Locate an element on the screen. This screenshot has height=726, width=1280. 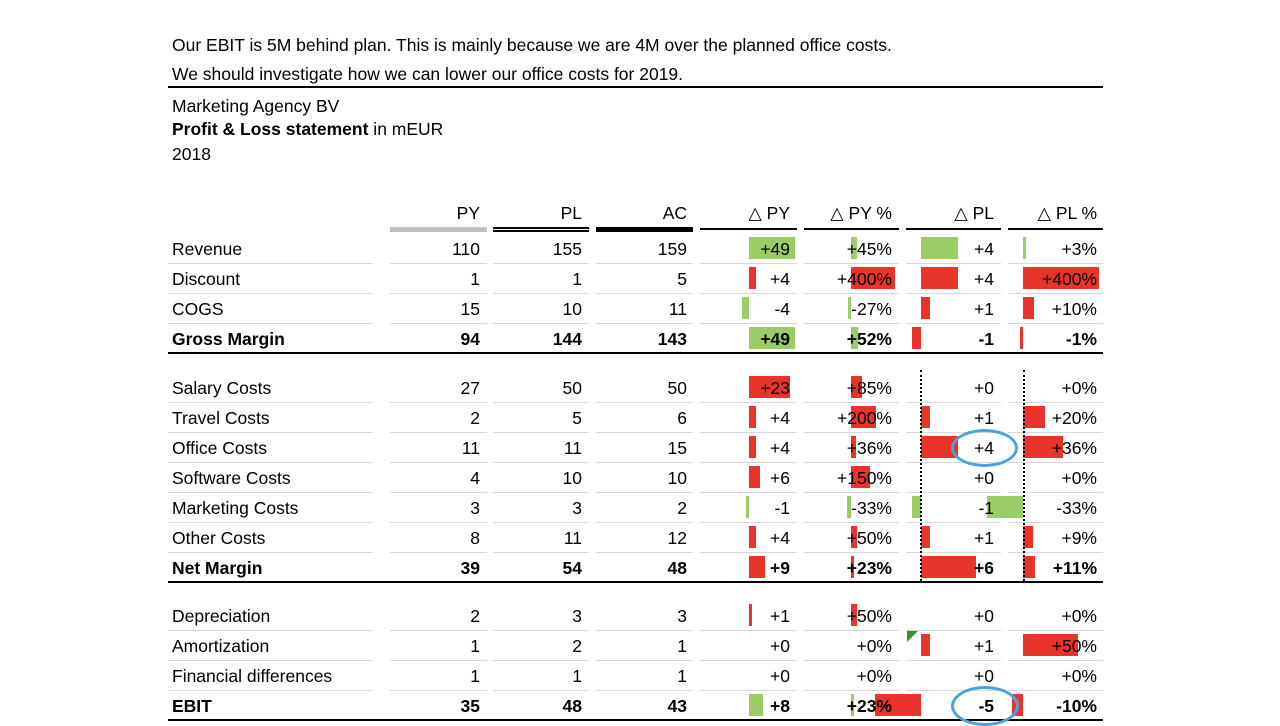
cell-dpy_pct: +150% is located at coordinates (864, 478).